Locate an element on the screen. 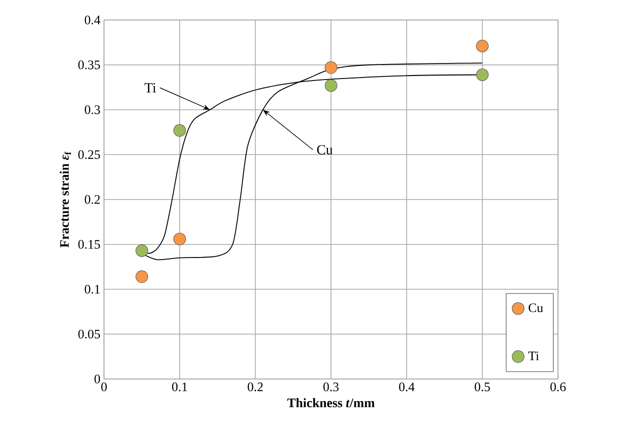 The width and height of the screenshot is (618, 429). x-tick-label: 0.4 is located at coordinates (407, 387).